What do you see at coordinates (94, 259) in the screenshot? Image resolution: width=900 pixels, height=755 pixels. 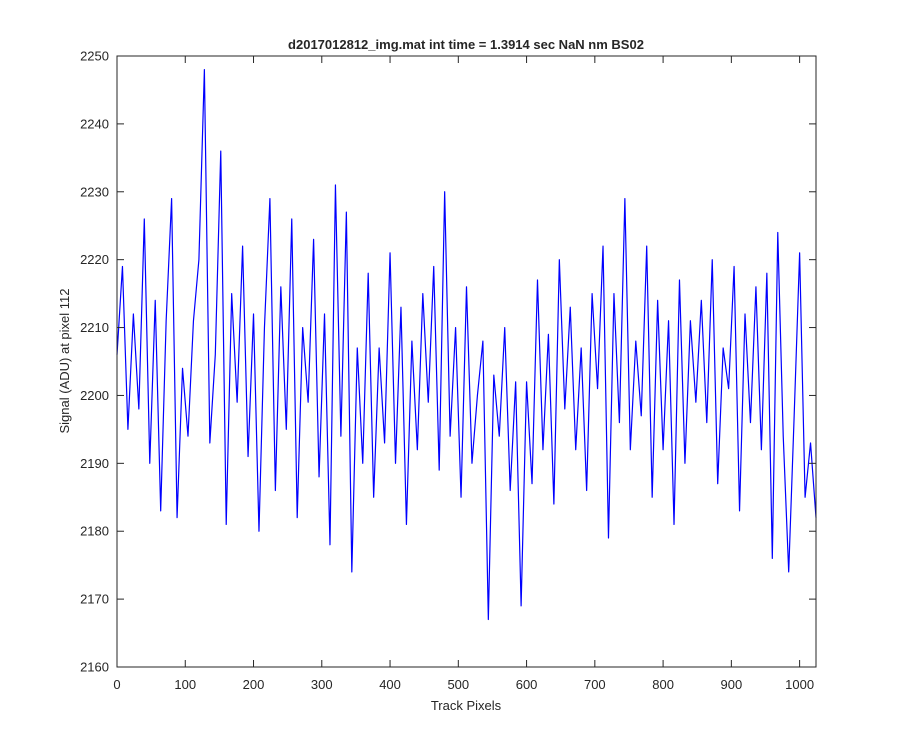 I see `y-tick-label: 2220` at bounding box center [94, 259].